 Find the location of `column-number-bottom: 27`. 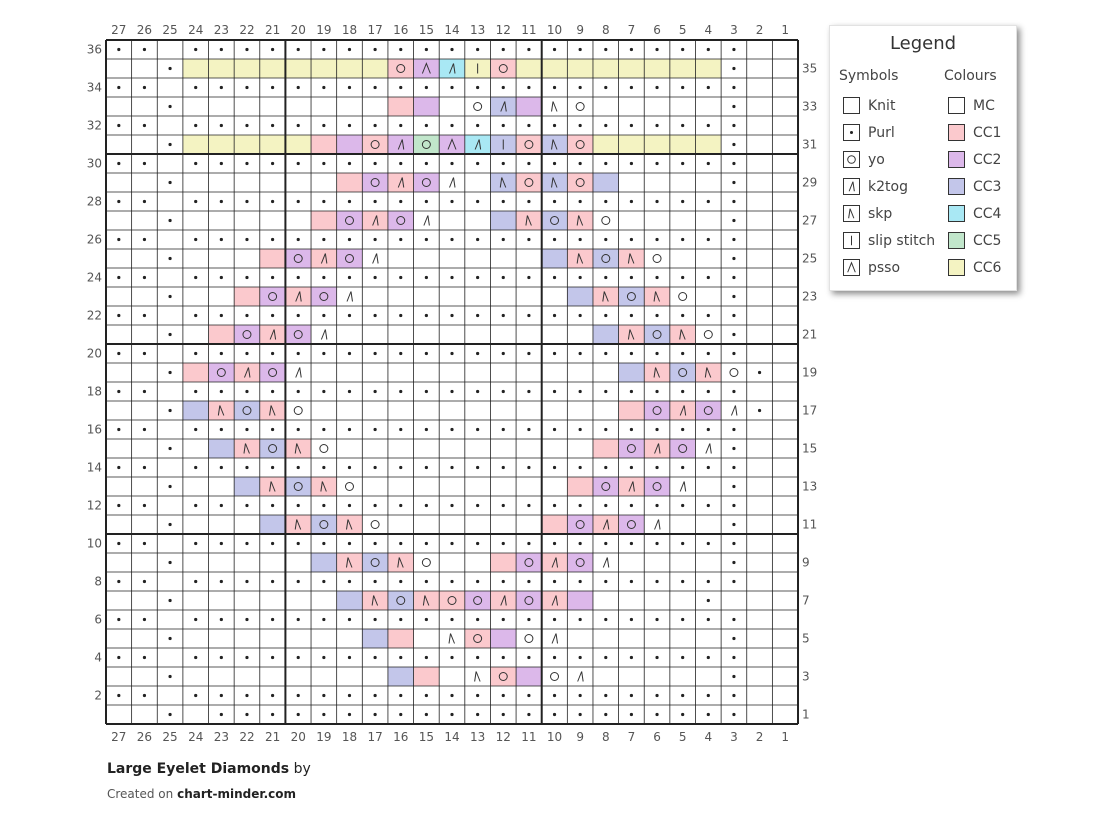

column-number-bottom: 27 is located at coordinates (118, 737).